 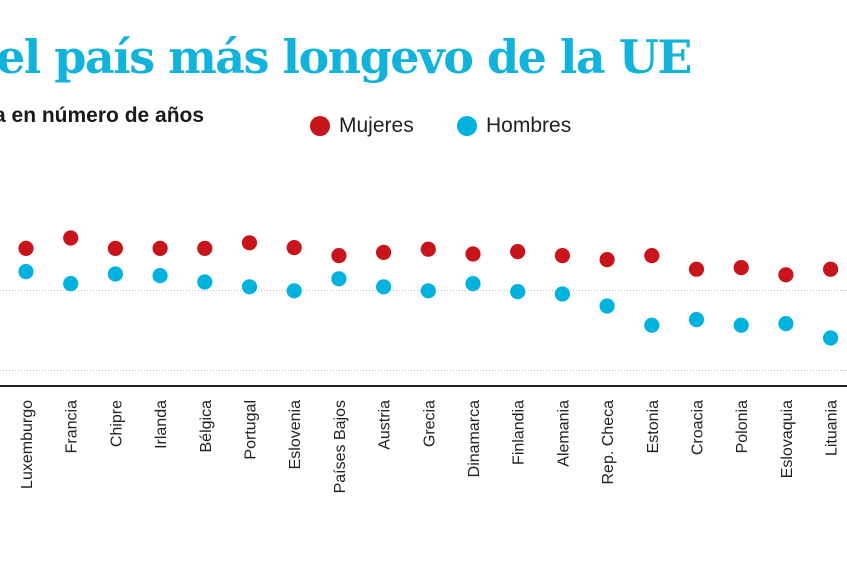 What do you see at coordinates (102, 115) in the screenshot?
I see `chart-subtitle: a en número de años` at bounding box center [102, 115].